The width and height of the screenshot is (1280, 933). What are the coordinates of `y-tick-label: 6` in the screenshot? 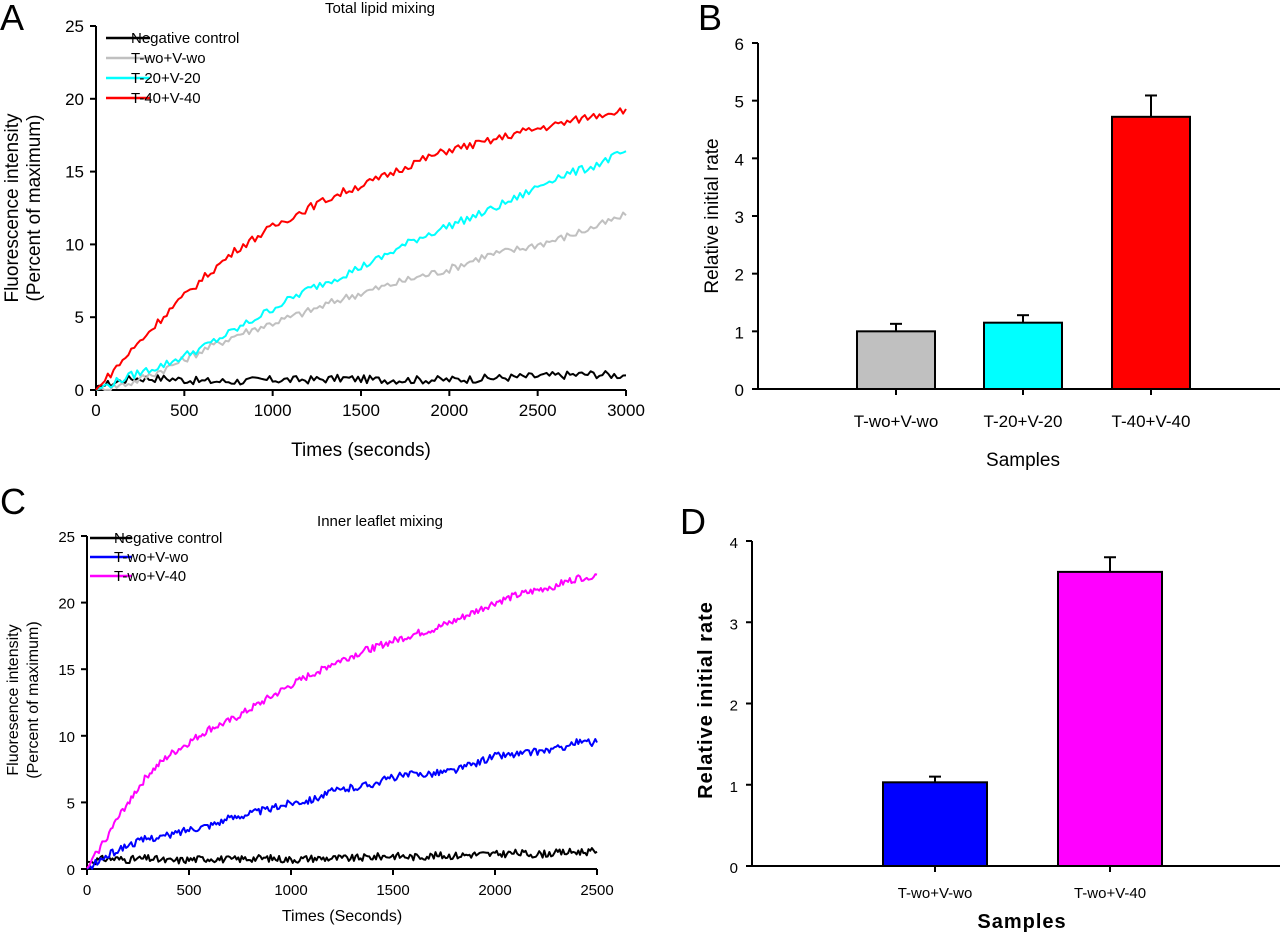 It's located at (739, 44).